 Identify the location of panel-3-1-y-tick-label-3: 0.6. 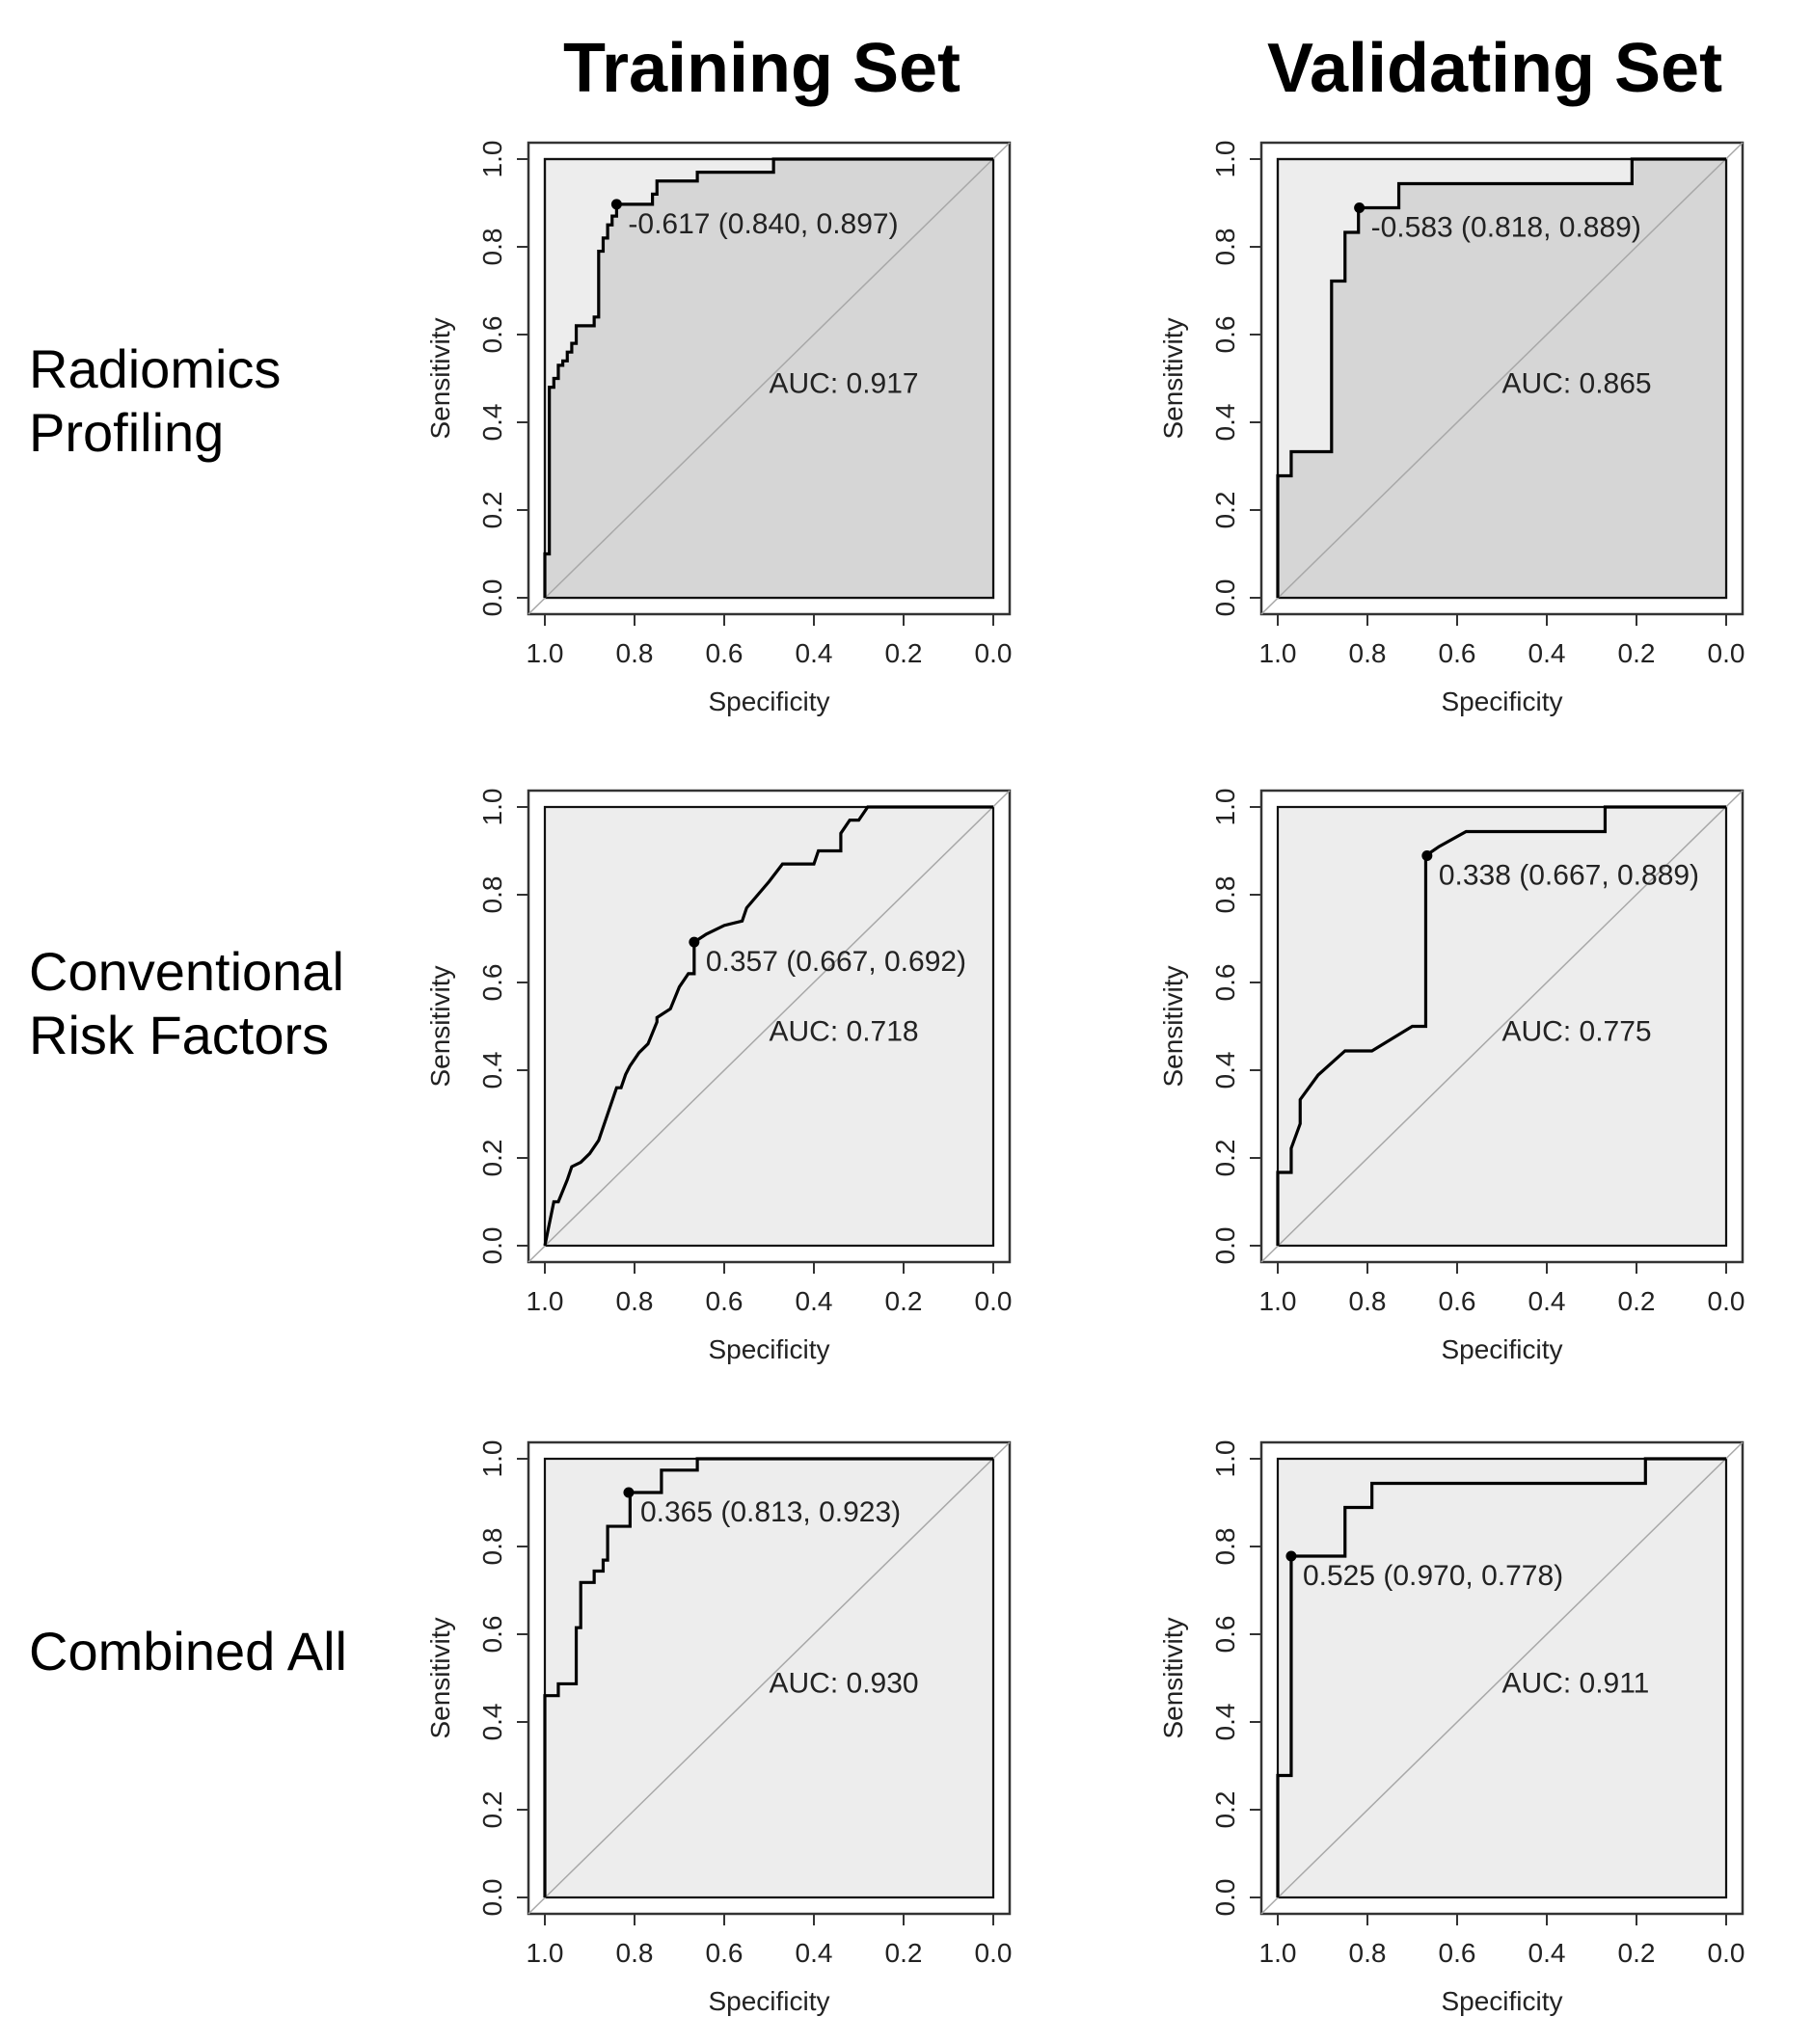
(492, 1635).